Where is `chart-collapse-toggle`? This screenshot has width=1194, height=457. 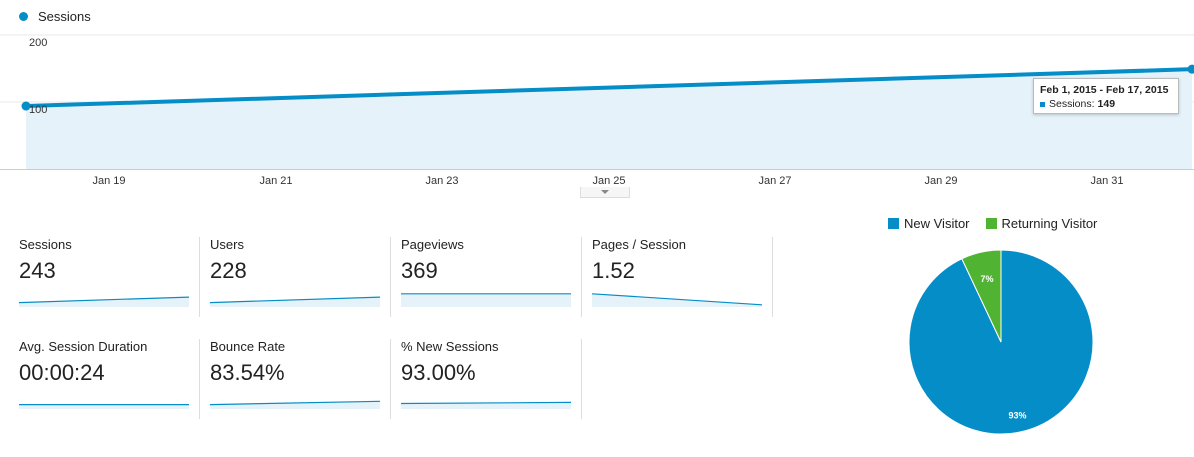
chart-collapse-toggle is located at coordinates (605, 192).